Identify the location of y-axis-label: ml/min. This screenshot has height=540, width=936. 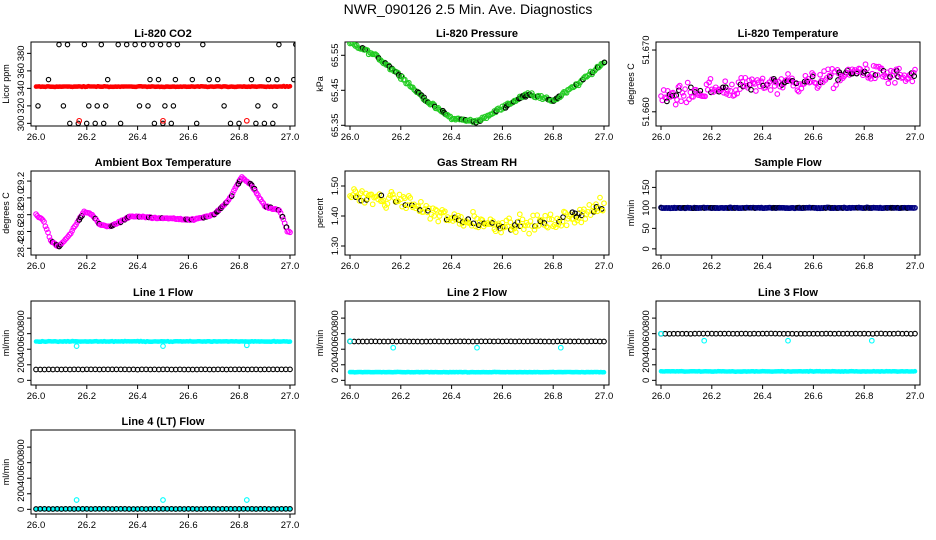
(631, 343).